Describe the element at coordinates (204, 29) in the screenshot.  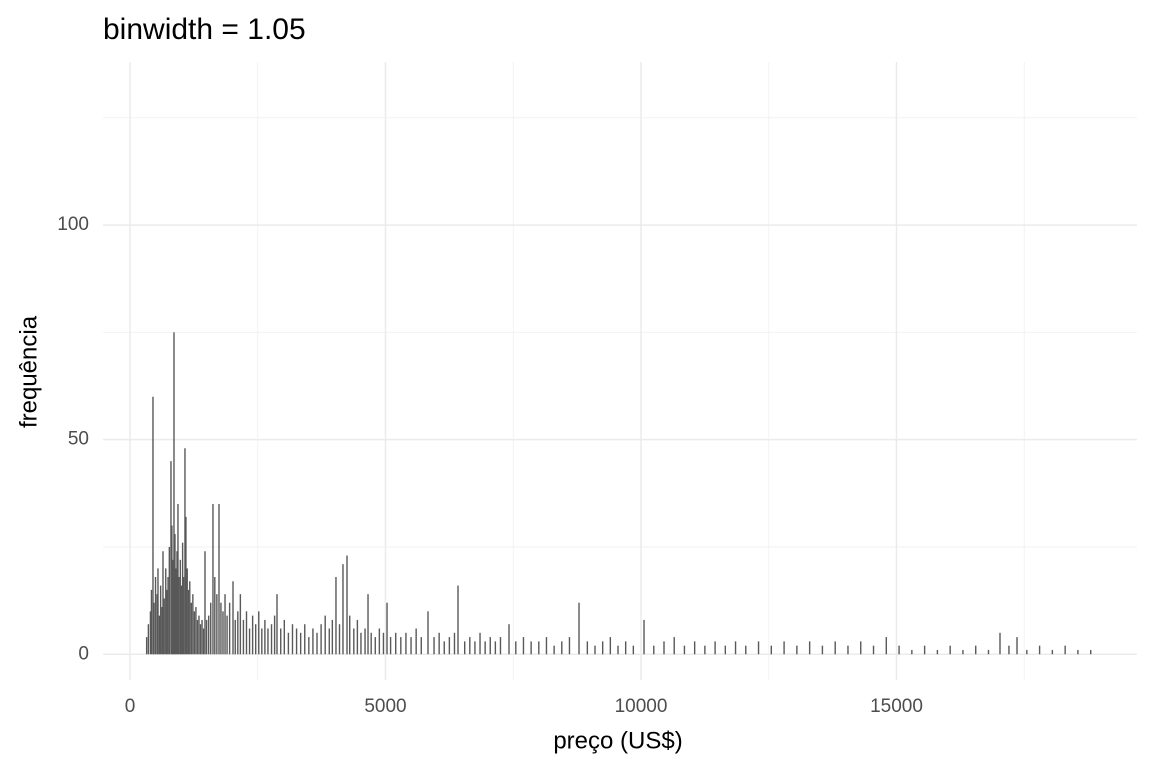
I see `chart-title: binwidth = 1.05` at that location.